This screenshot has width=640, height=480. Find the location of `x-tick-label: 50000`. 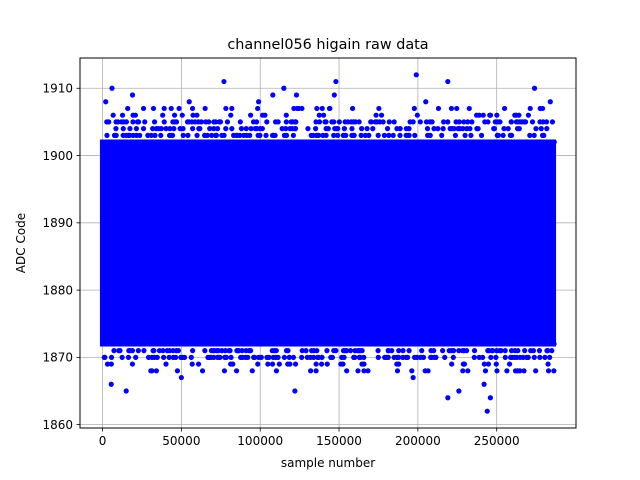

x-tick-label: 50000 is located at coordinates (181, 441).